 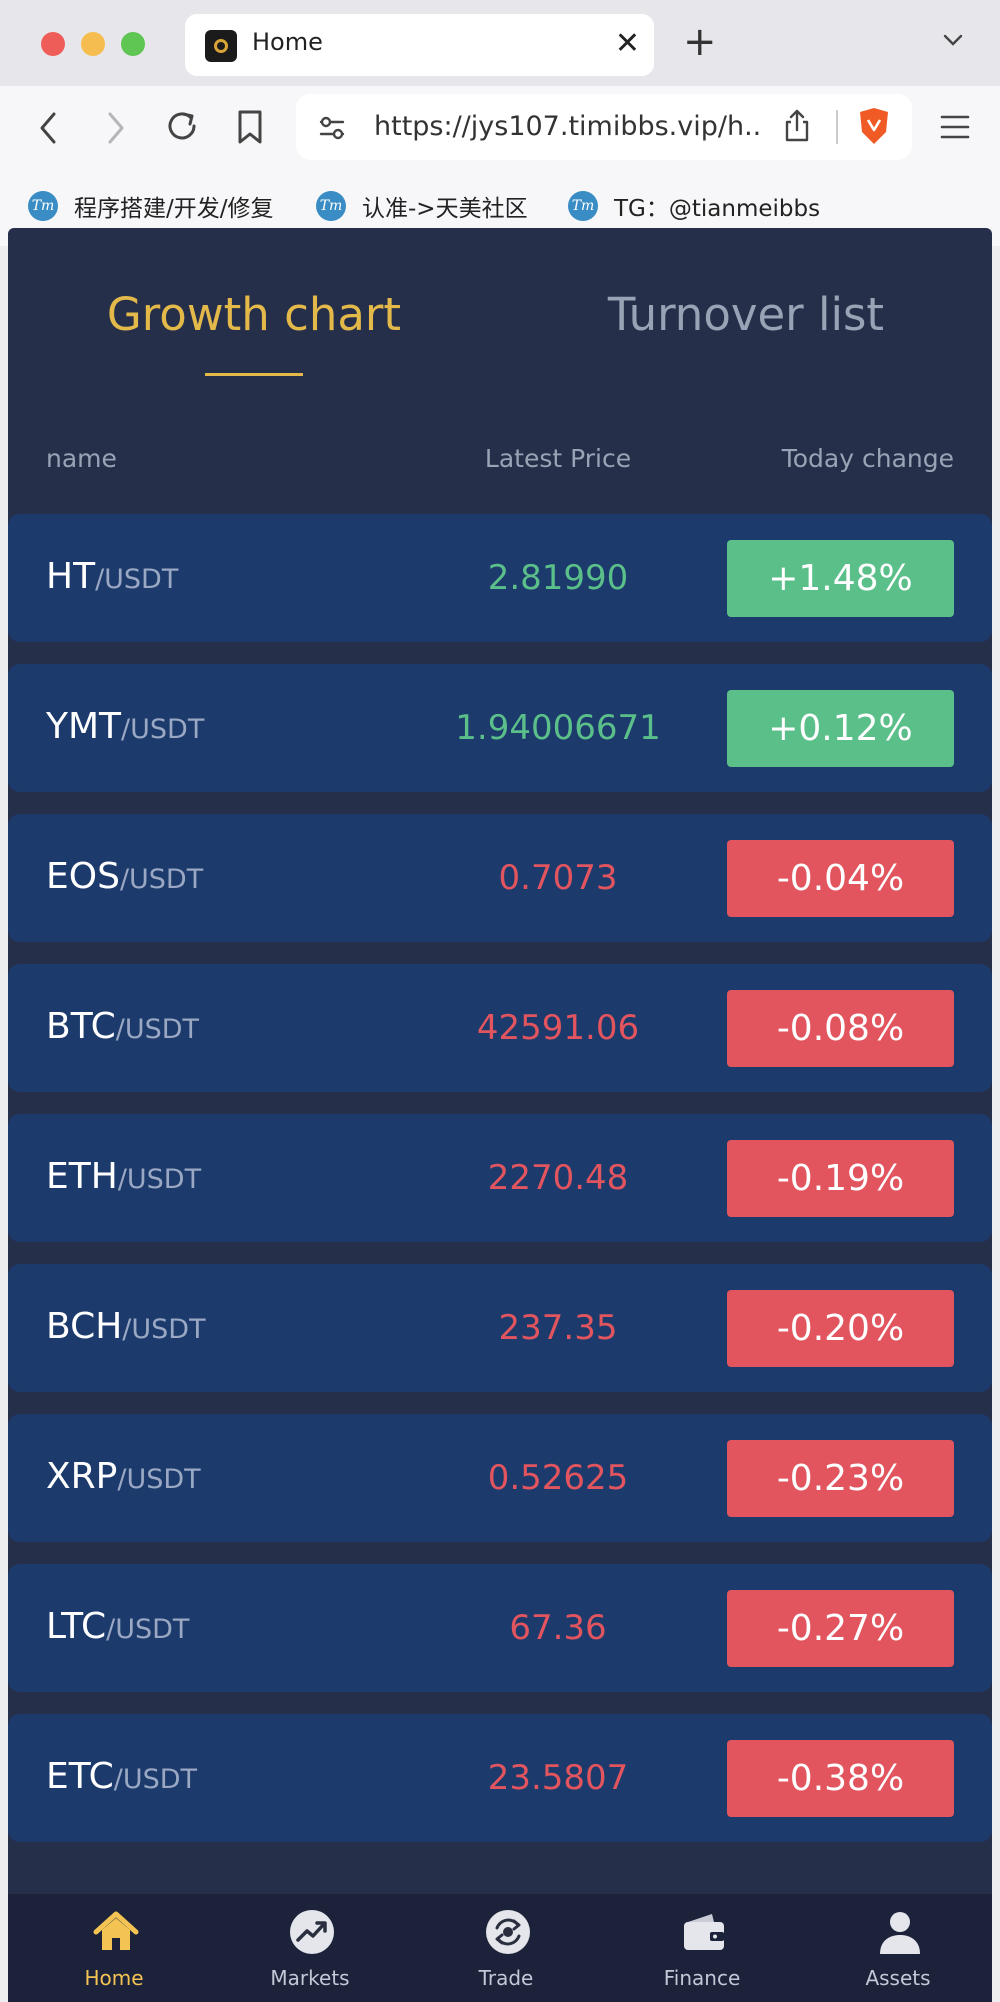 I want to click on minimize-window-button, so click(x=93, y=44).